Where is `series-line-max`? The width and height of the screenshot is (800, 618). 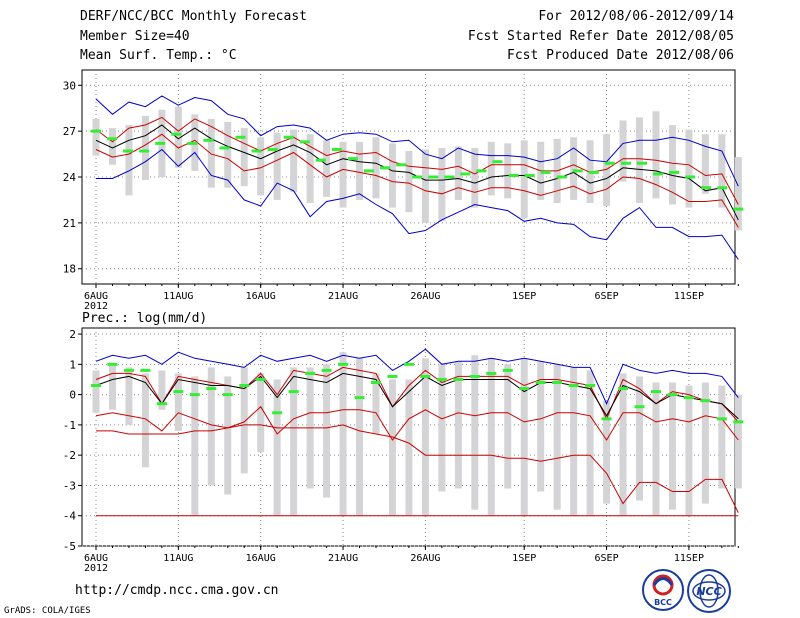 series-line-max is located at coordinates (417, 141).